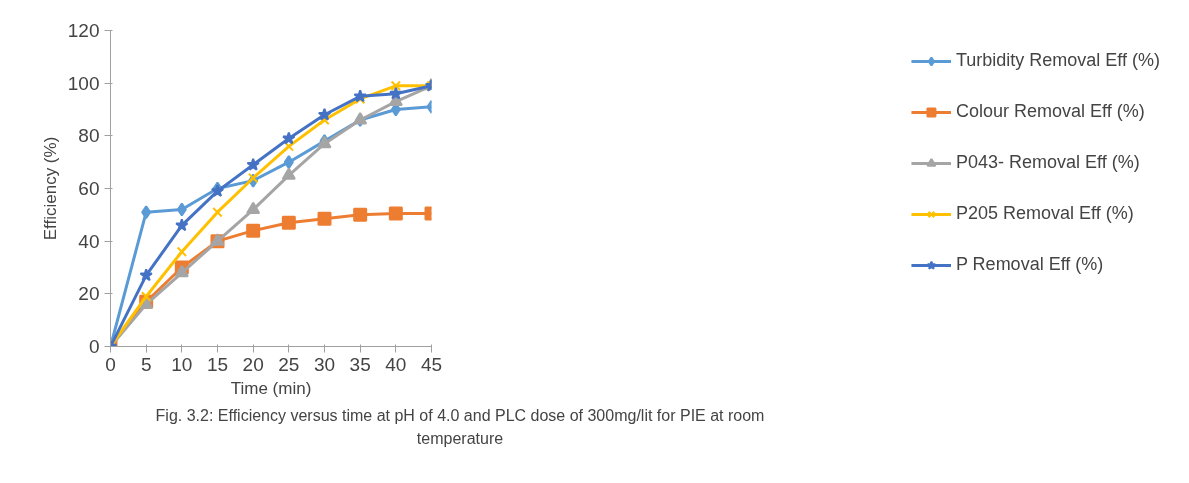 The width and height of the screenshot is (1189, 483). I want to click on x-tick-label: 20, so click(253, 364).